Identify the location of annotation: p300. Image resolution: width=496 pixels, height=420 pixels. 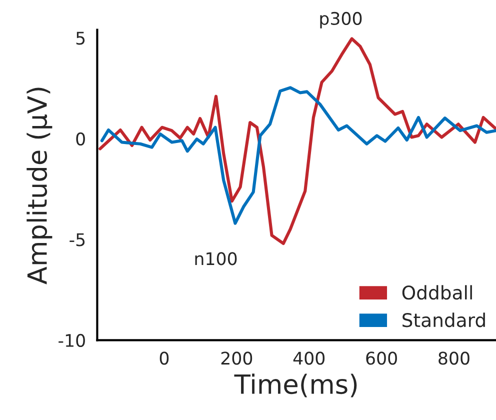
(341, 20).